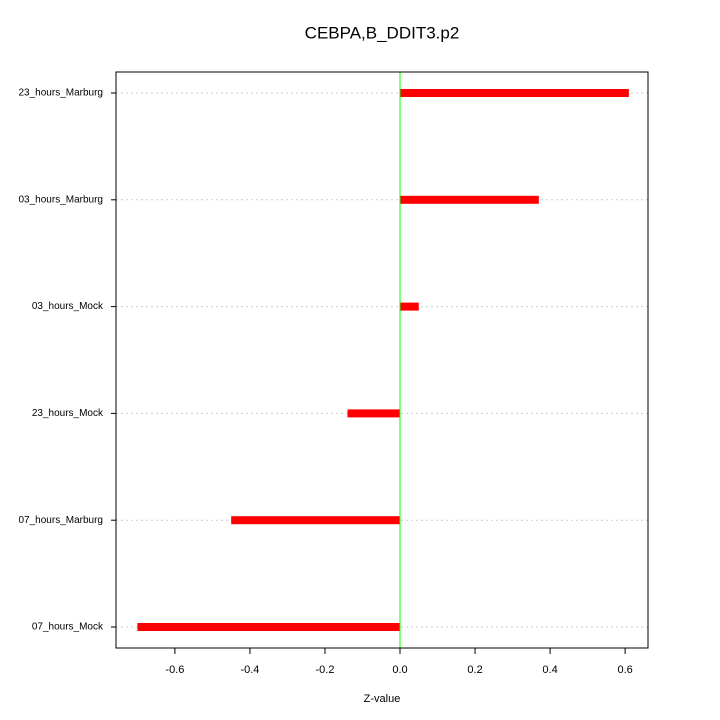  Describe the element at coordinates (61, 520) in the screenshot. I see `y-tick-label: 07_hours_Marburg` at that location.